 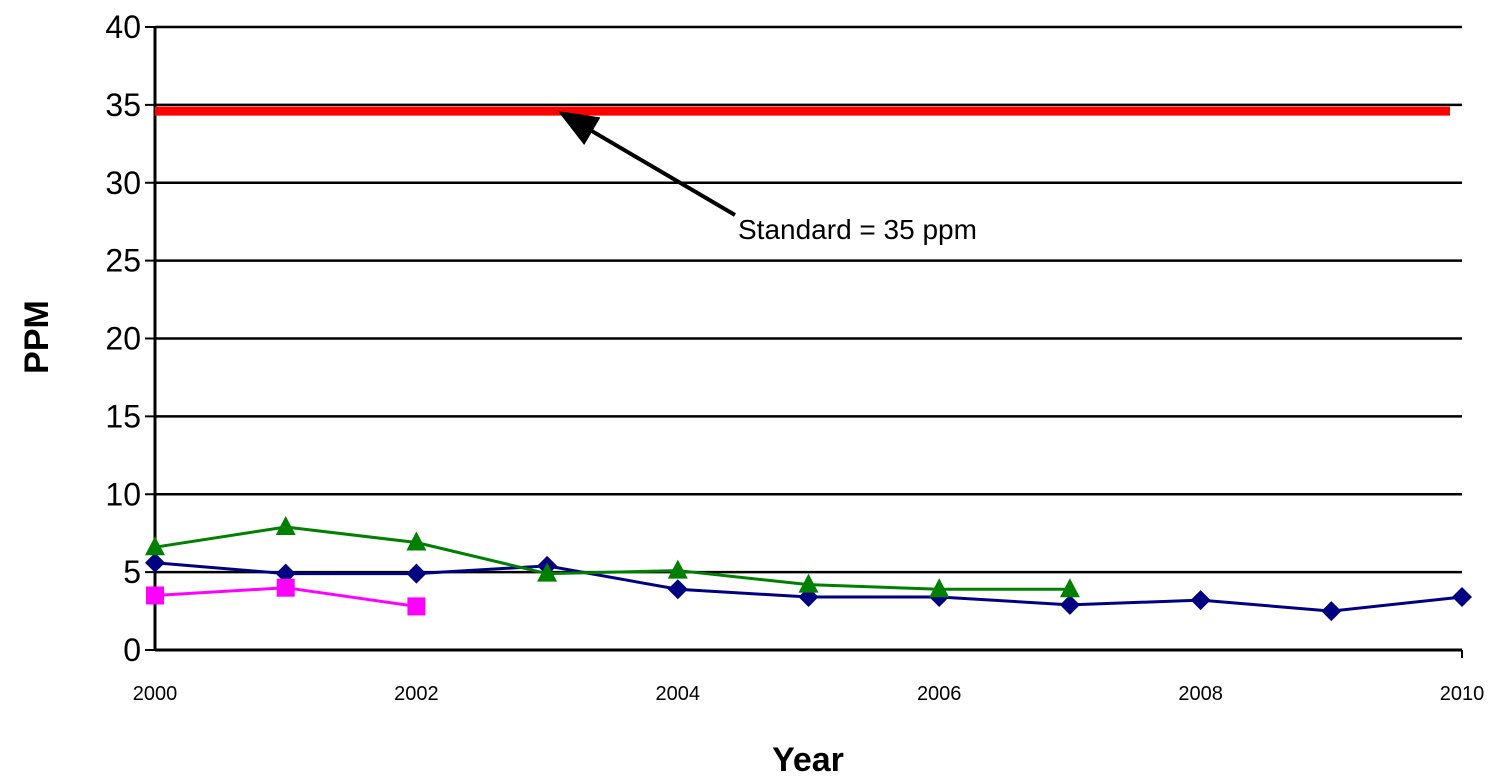 I want to click on y-tick-label: 25, so click(x=123, y=261).